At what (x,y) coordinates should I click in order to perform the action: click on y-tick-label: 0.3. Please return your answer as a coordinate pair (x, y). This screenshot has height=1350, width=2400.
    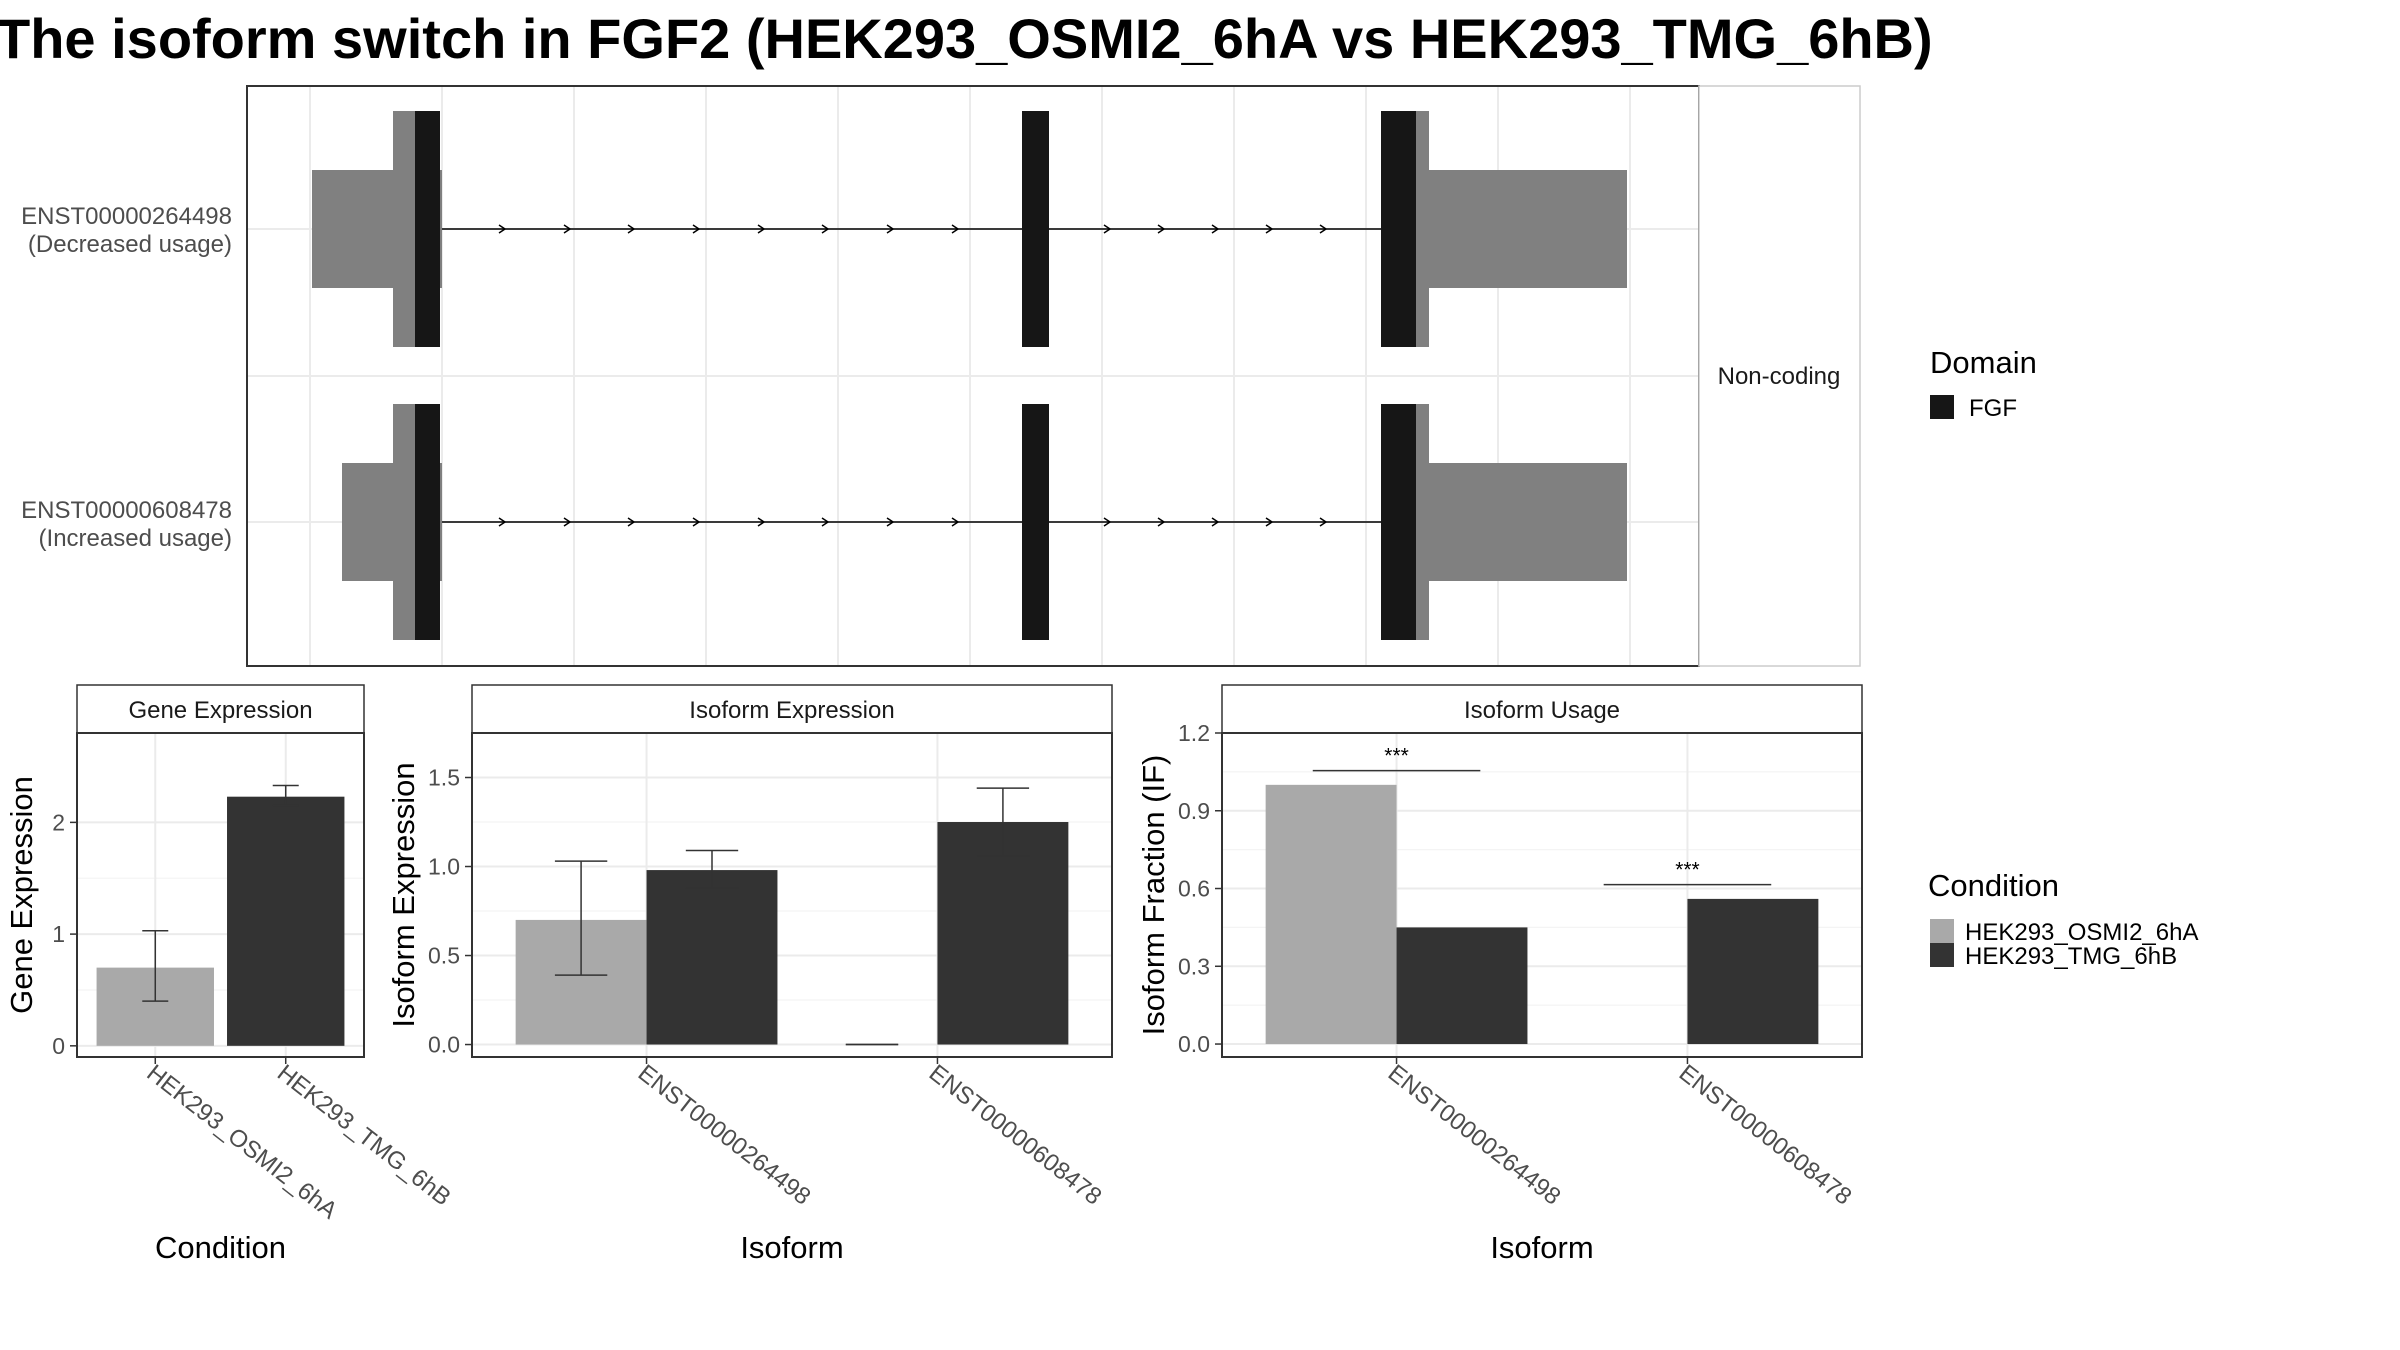
    Looking at the image, I should click on (1194, 966).